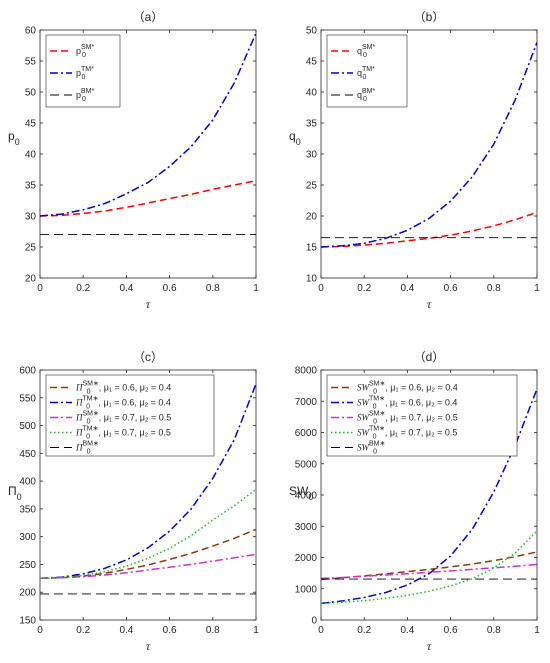  What do you see at coordinates (371, 448) in the screenshot?
I see `legend-entry: SWBM∗ 0` at bounding box center [371, 448].